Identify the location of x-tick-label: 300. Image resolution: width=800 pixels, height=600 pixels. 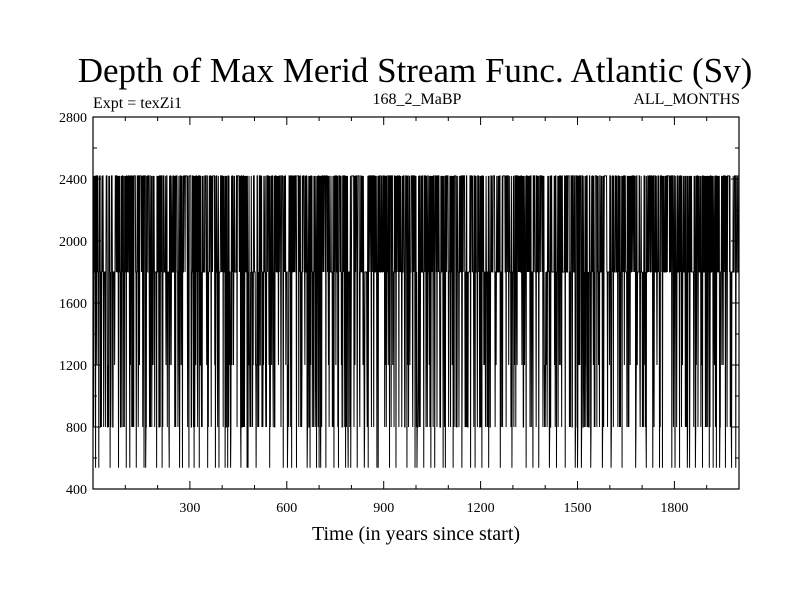
(189, 508).